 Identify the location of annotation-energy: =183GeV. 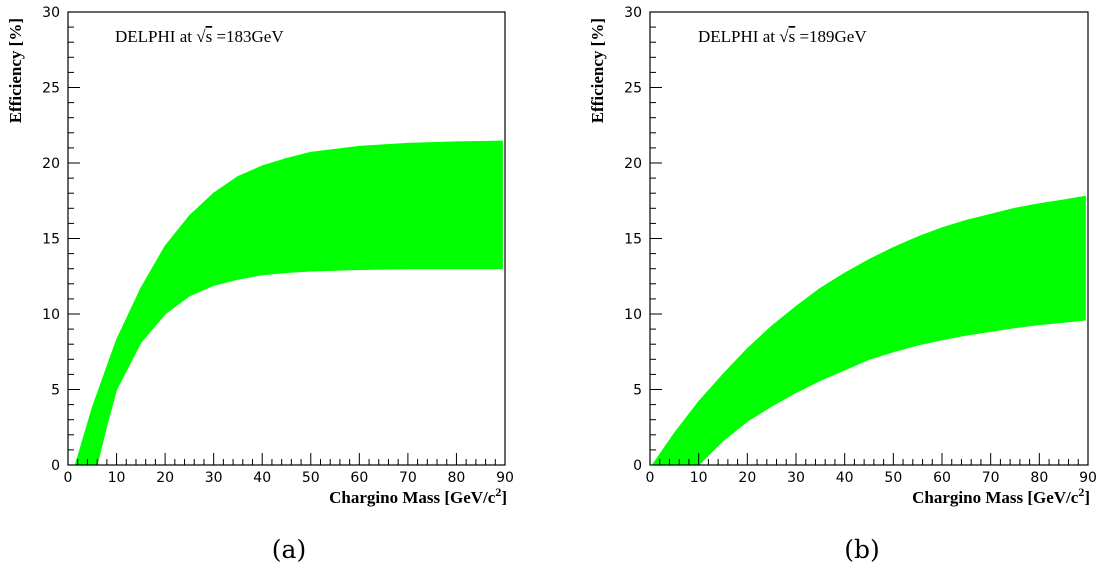
(248, 36).